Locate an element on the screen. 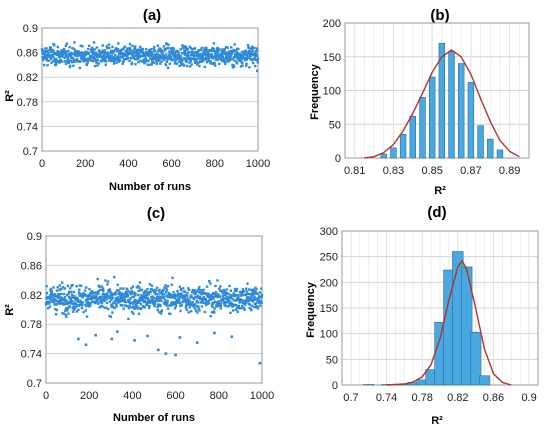 The image size is (550, 431). y-tick-label: 150 is located at coordinates (332, 58).